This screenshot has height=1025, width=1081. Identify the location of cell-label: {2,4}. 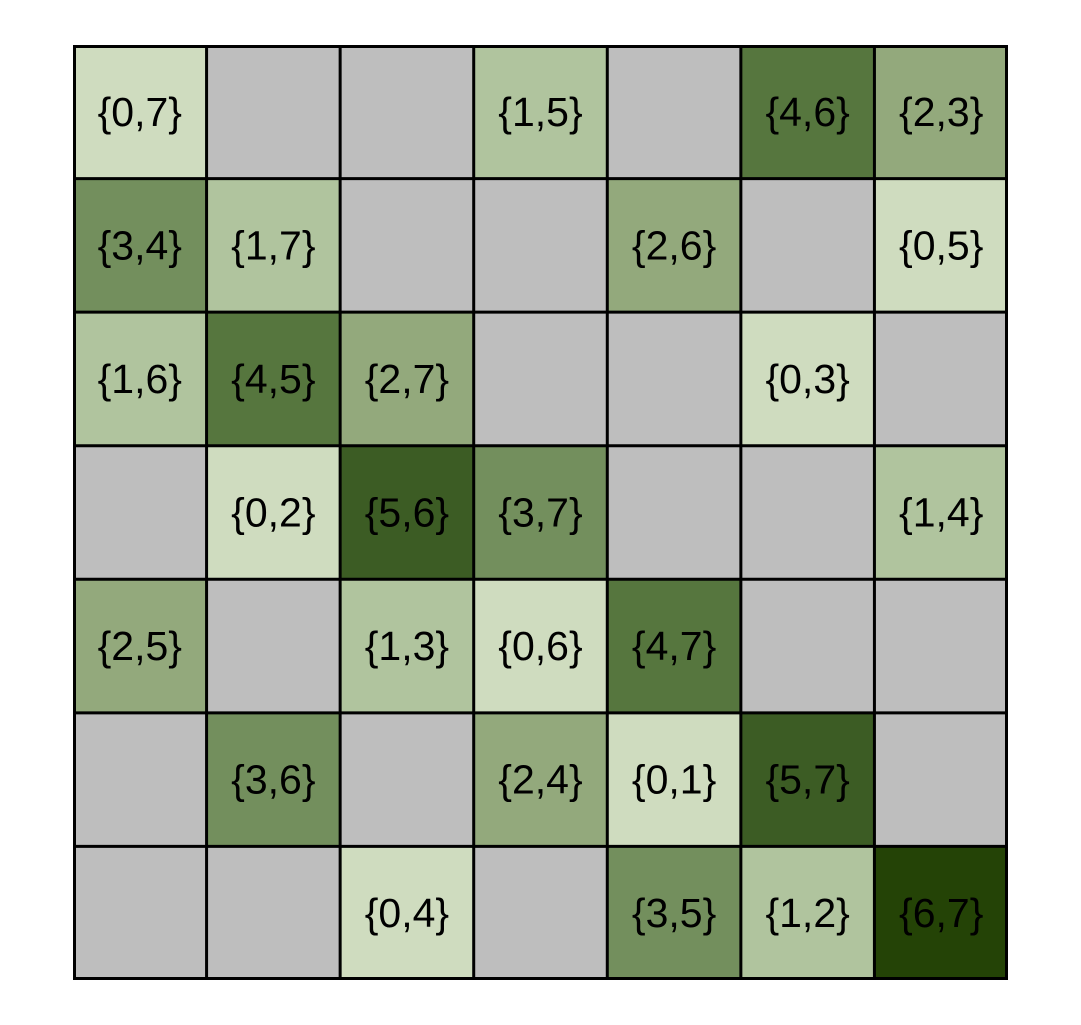
(540, 780).